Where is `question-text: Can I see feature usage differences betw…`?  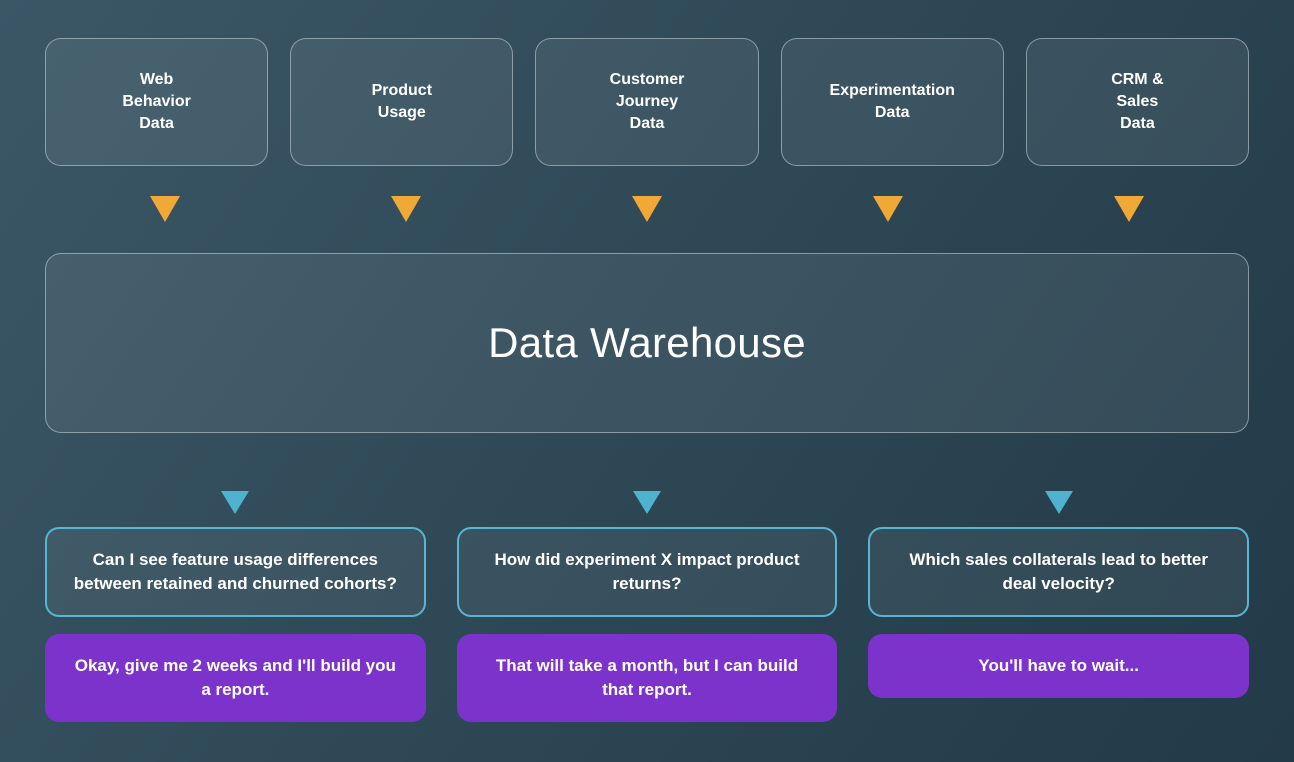 question-text: Can I see feature usage differences betw… is located at coordinates (235, 571).